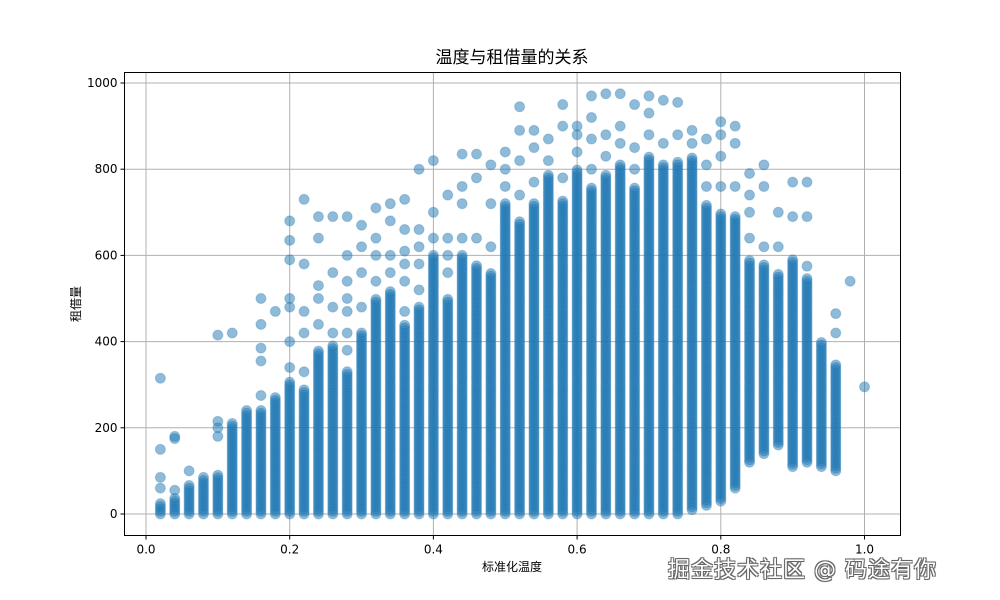  I want to click on x-tick-label: 0.4, so click(433, 550).